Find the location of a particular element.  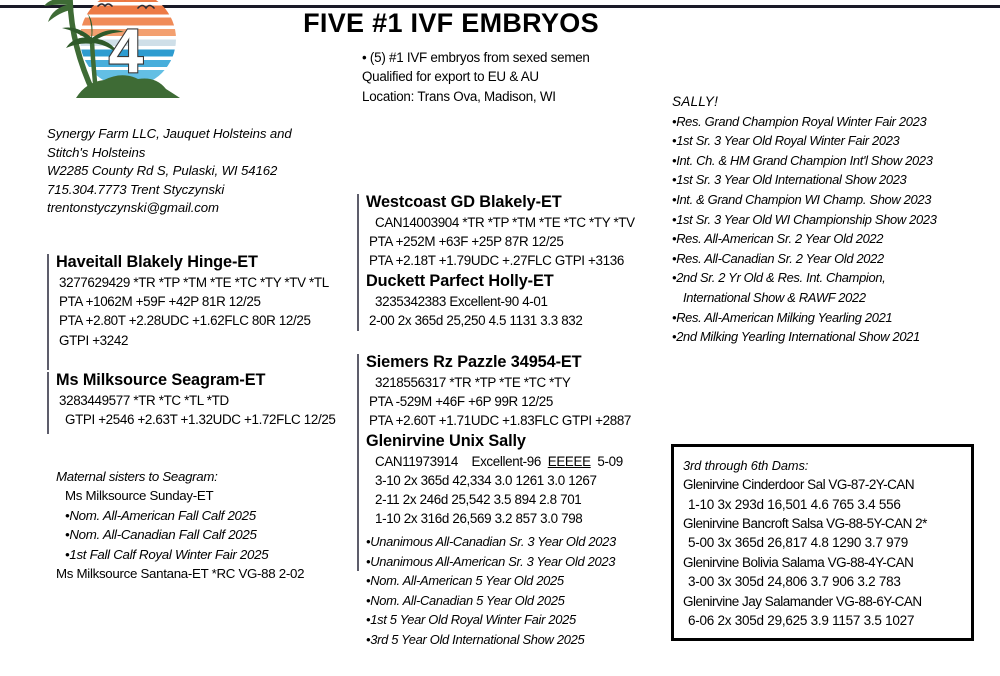

consignor-line: Stitch's Holsteins is located at coordinates (96, 152).